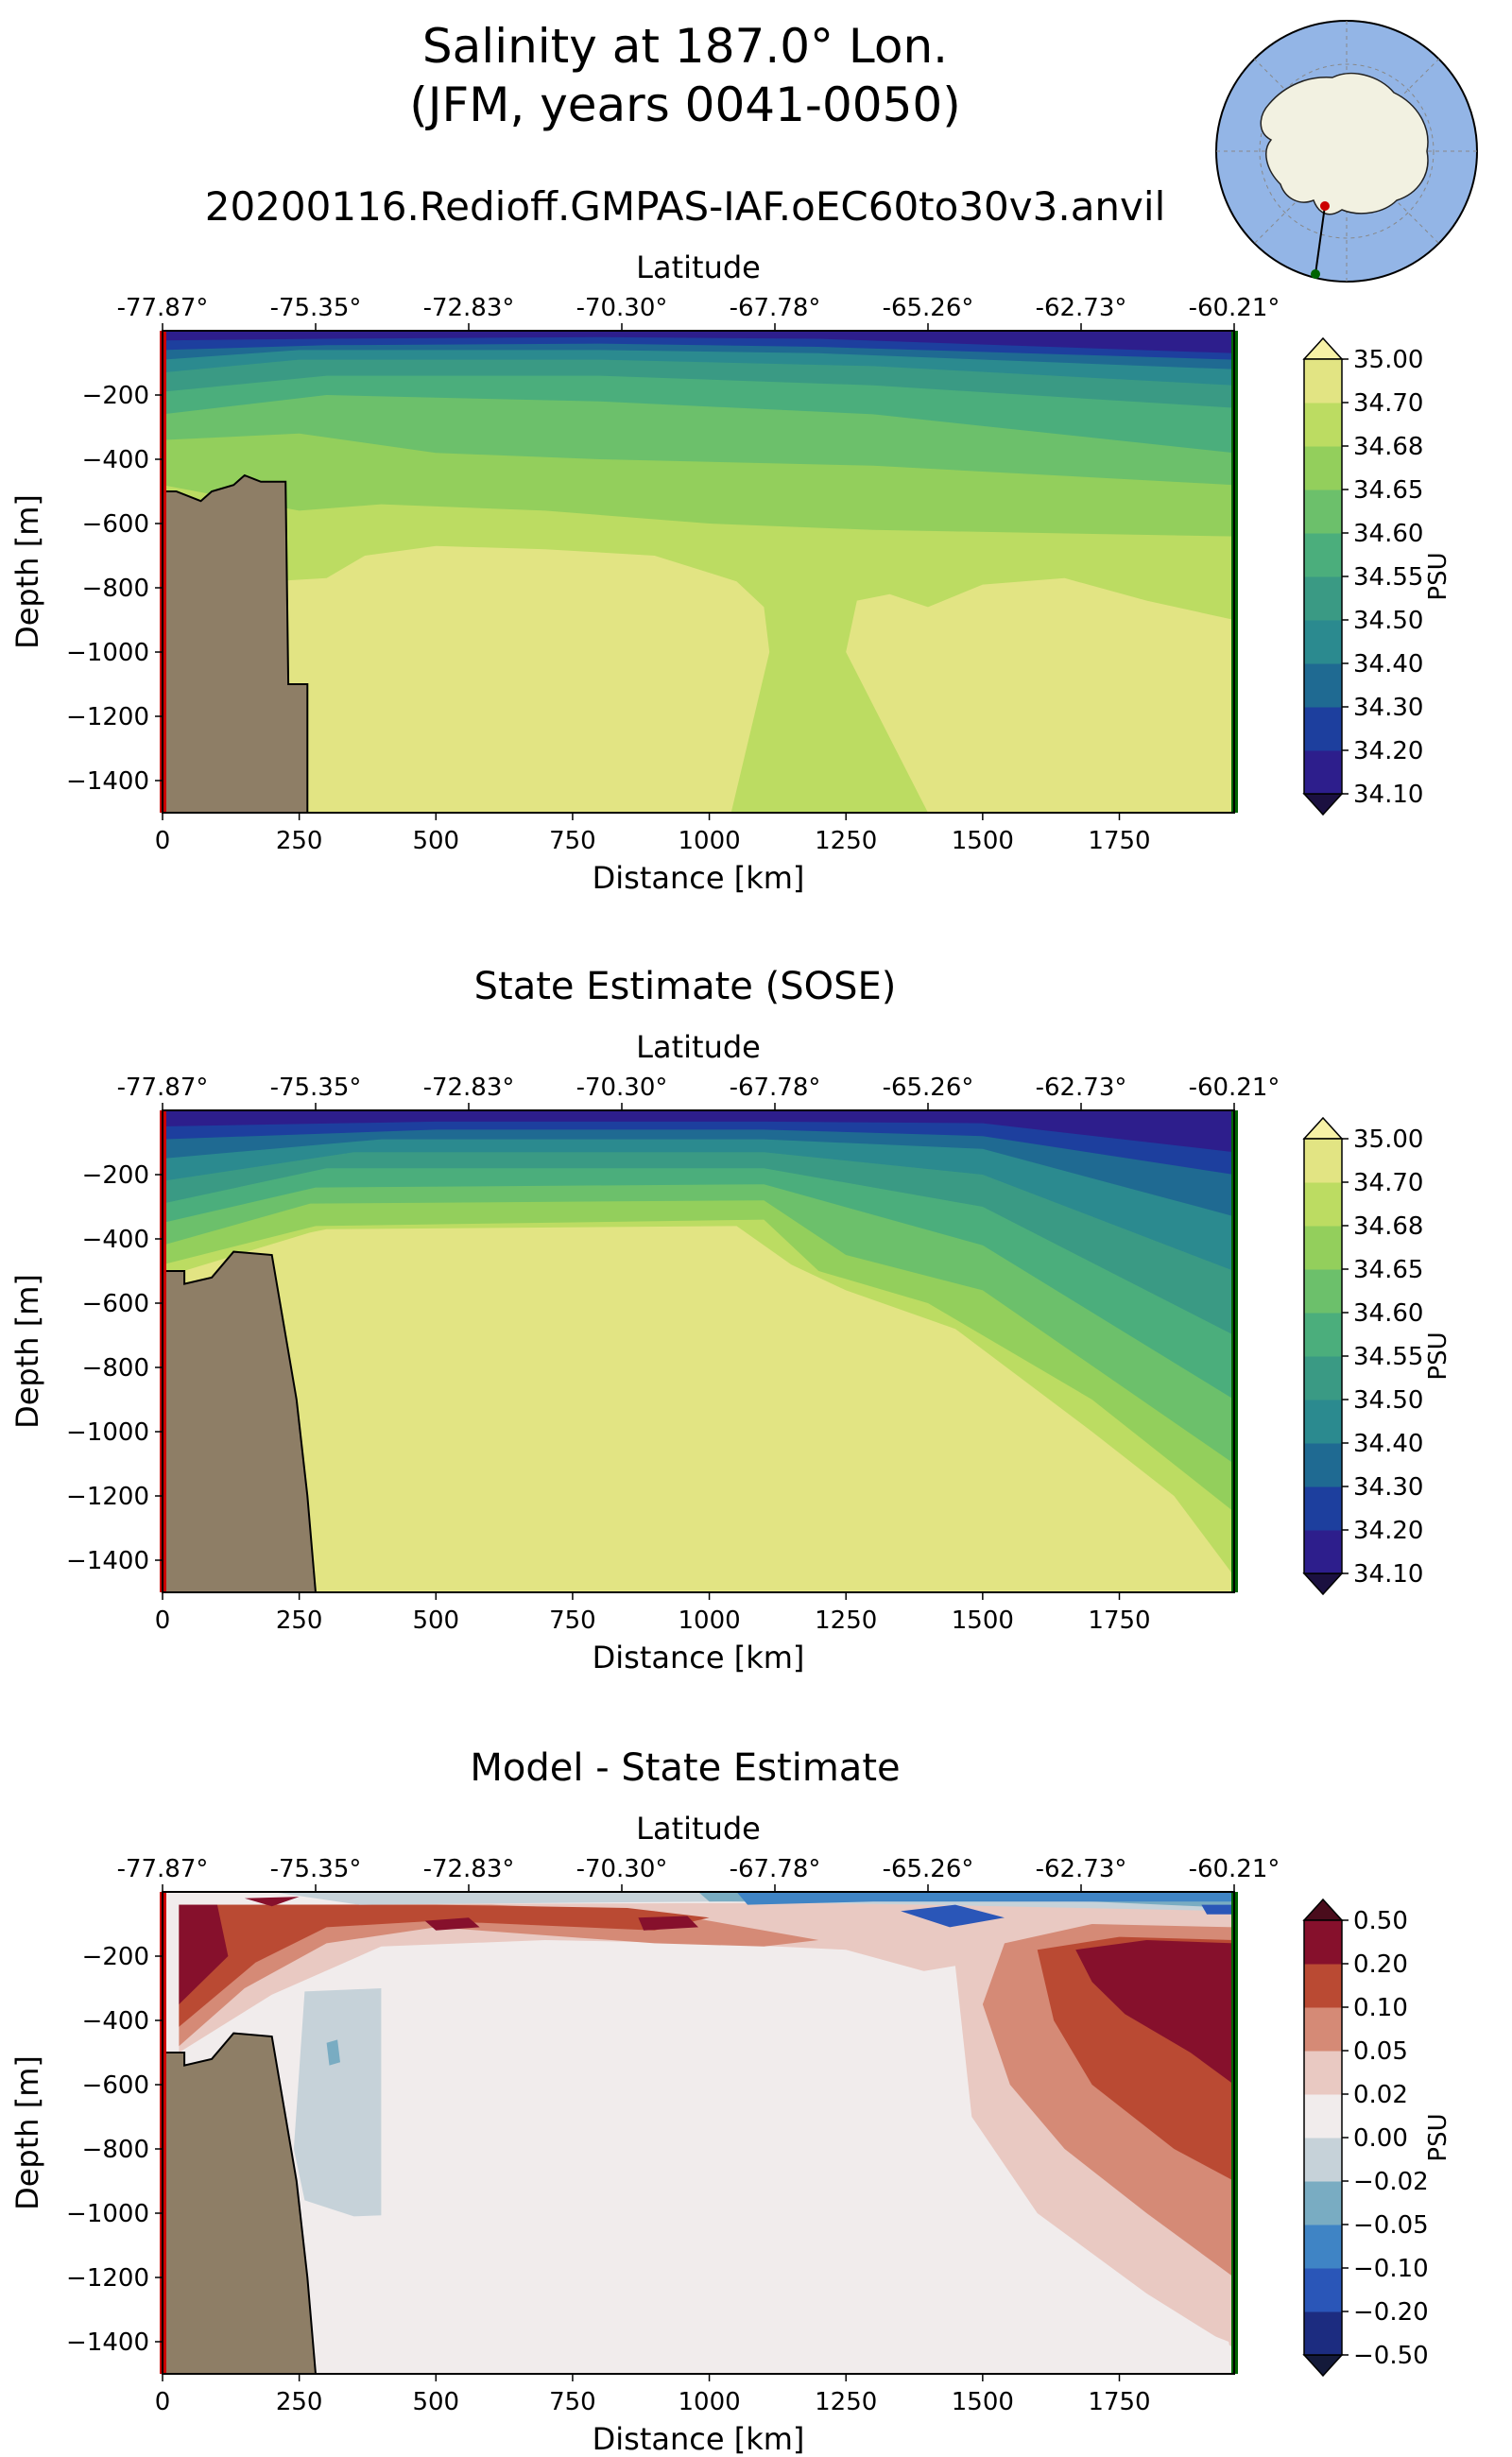 The image size is (1512, 2457). Describe the element at coordinates (1344, 143) in the screenshot. I see `antarctica-landmass` at that location.